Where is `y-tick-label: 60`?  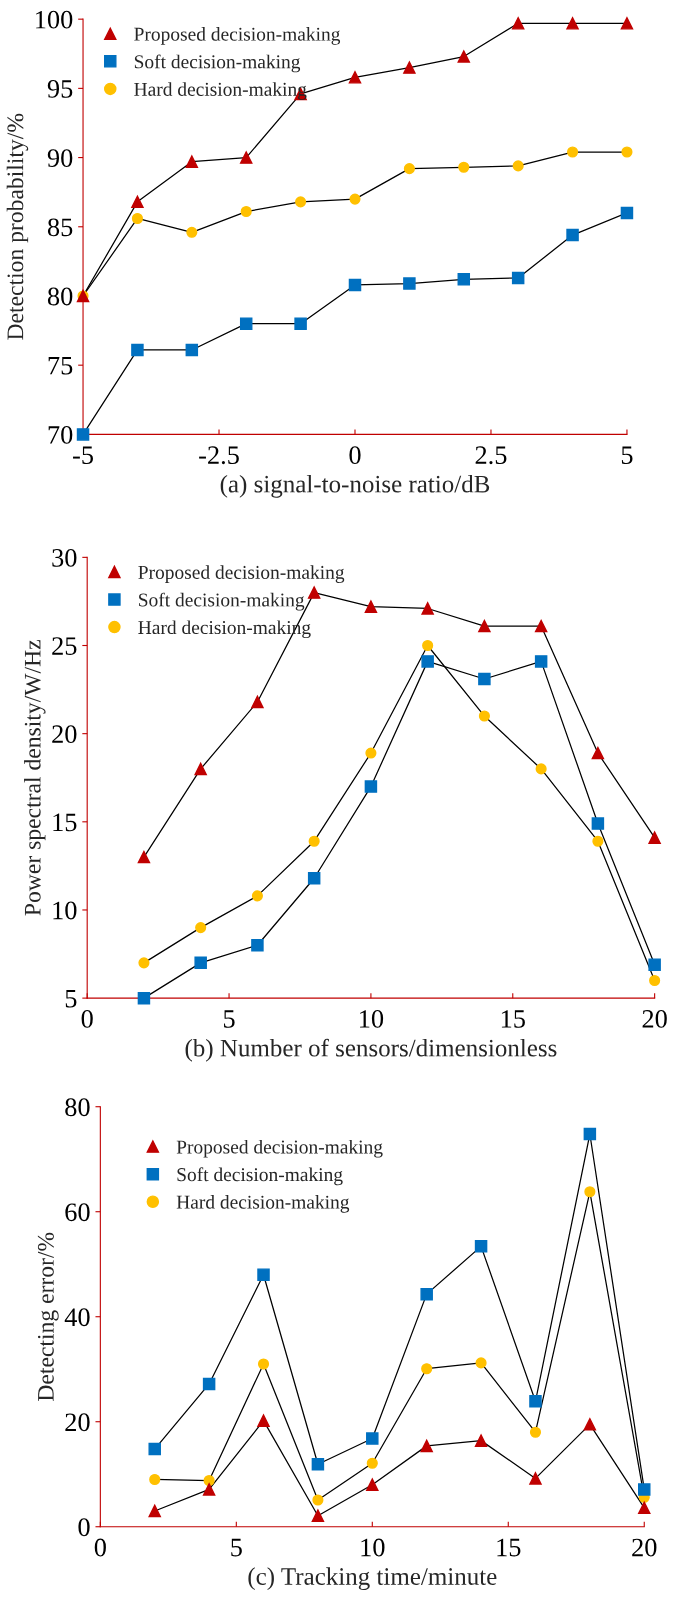
y-tick-label: 60 is located at coordinates (77, 1212).